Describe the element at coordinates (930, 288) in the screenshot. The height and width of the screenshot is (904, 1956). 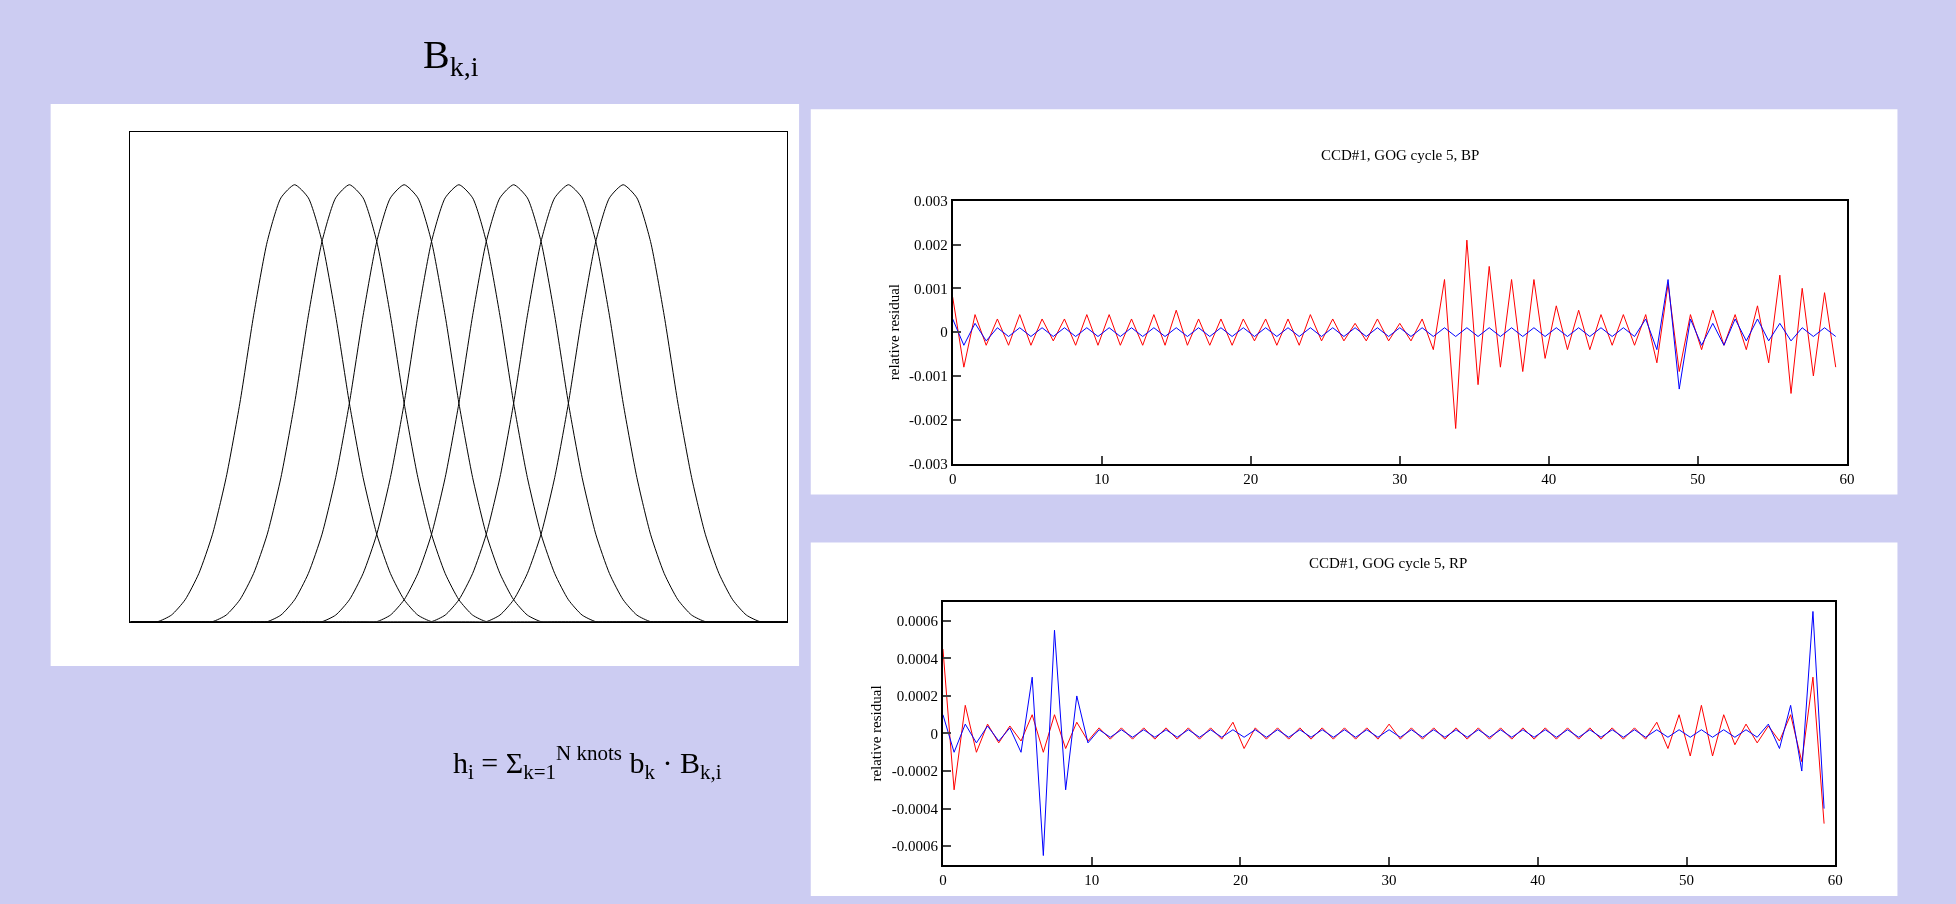
I see `y-tick-label: 0.001` at that location.